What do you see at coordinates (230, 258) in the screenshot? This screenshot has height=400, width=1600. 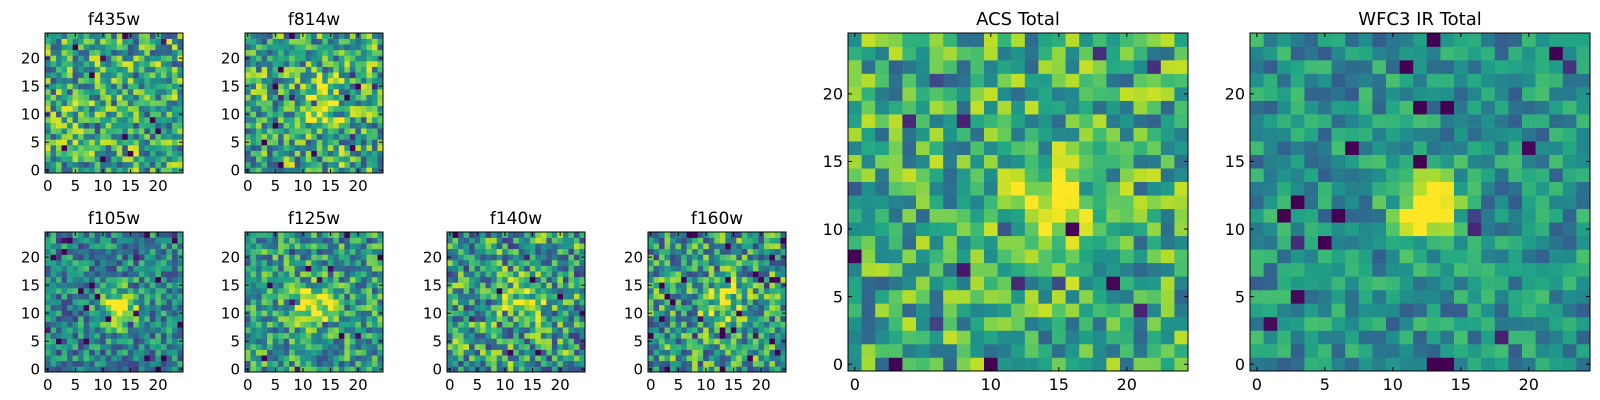 I see `y-tick-label: 20` at bounding box center [230, 258].